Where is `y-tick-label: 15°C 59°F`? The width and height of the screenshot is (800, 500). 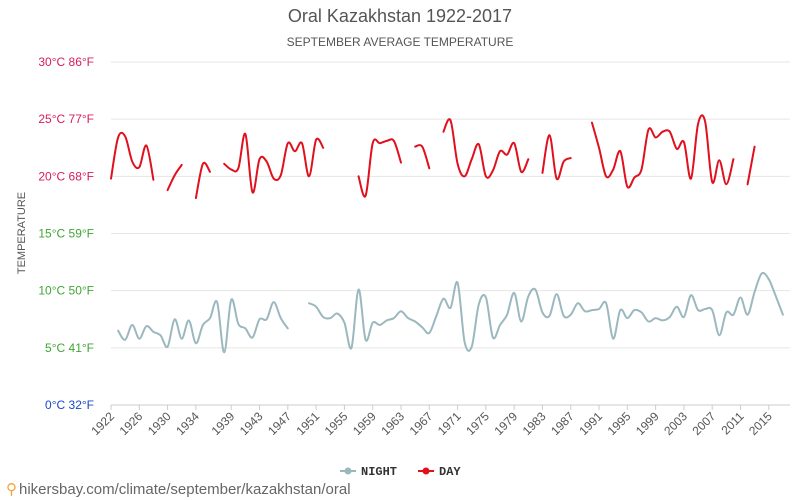 y-tick-label: 15°C 59°F is located at coordinates (66, 234).